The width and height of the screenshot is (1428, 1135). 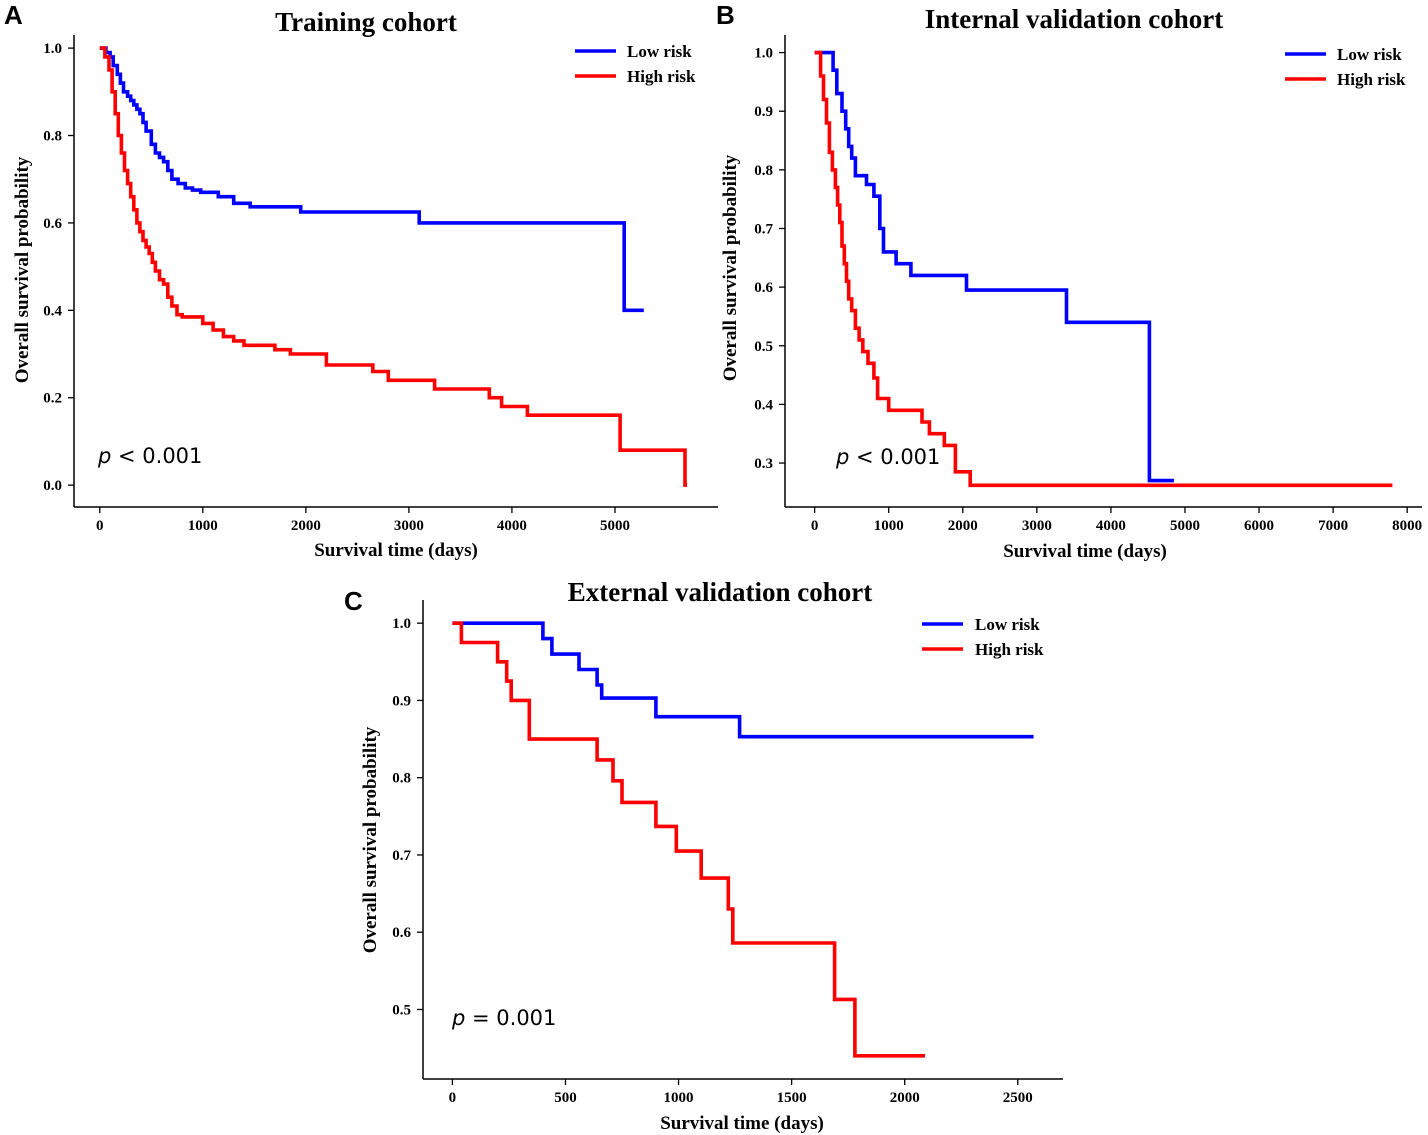 What do you see at coordinates (994, 266) in the screenshot?
I see `survival-curve-low-risk-b` at bounding box center [994, 266].